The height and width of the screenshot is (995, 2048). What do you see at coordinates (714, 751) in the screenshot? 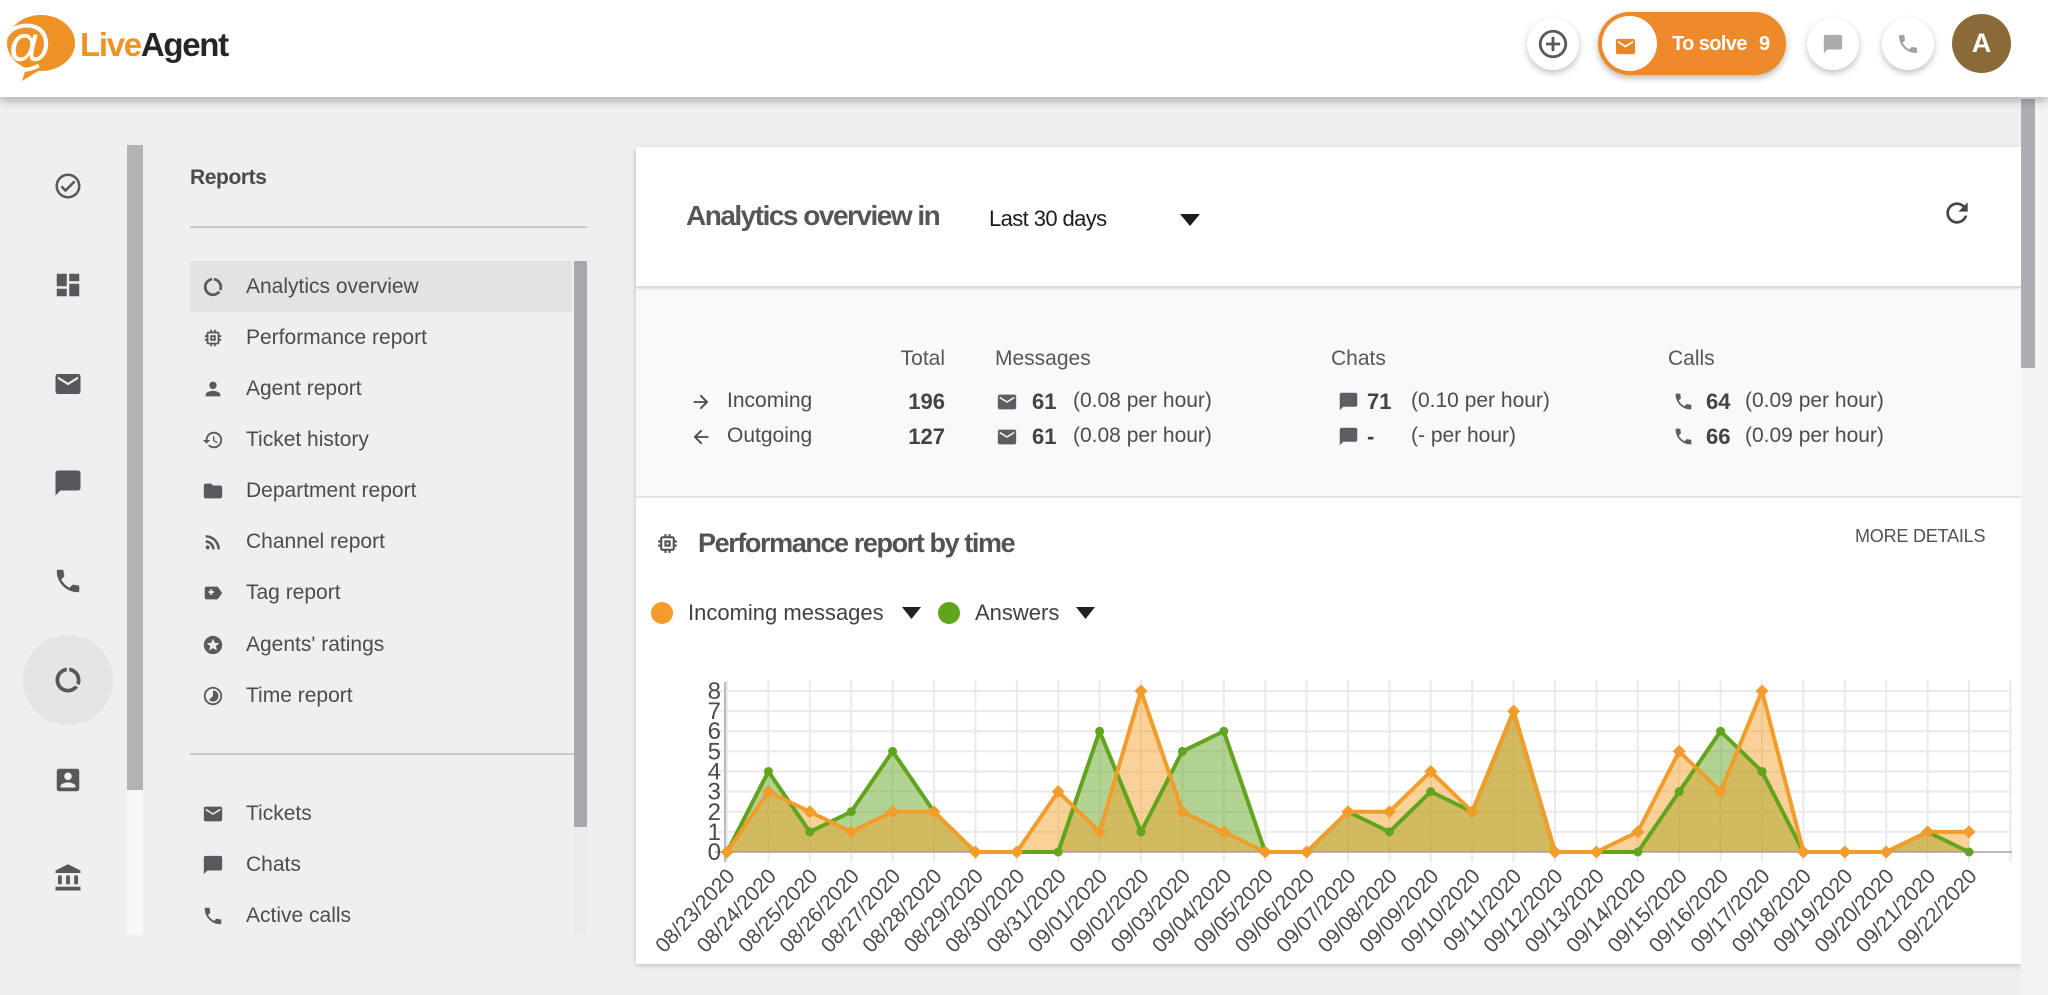
I see `svg-text: 5` at bounding box center [714, 751].